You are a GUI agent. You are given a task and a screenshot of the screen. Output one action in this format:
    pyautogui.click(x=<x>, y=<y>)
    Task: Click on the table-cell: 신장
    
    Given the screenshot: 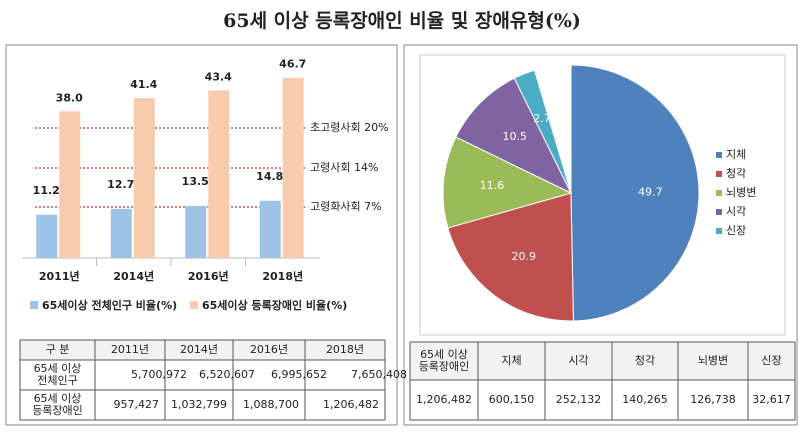 What is the action you would take?
    pyautogui.click(x=771, y=360)
    